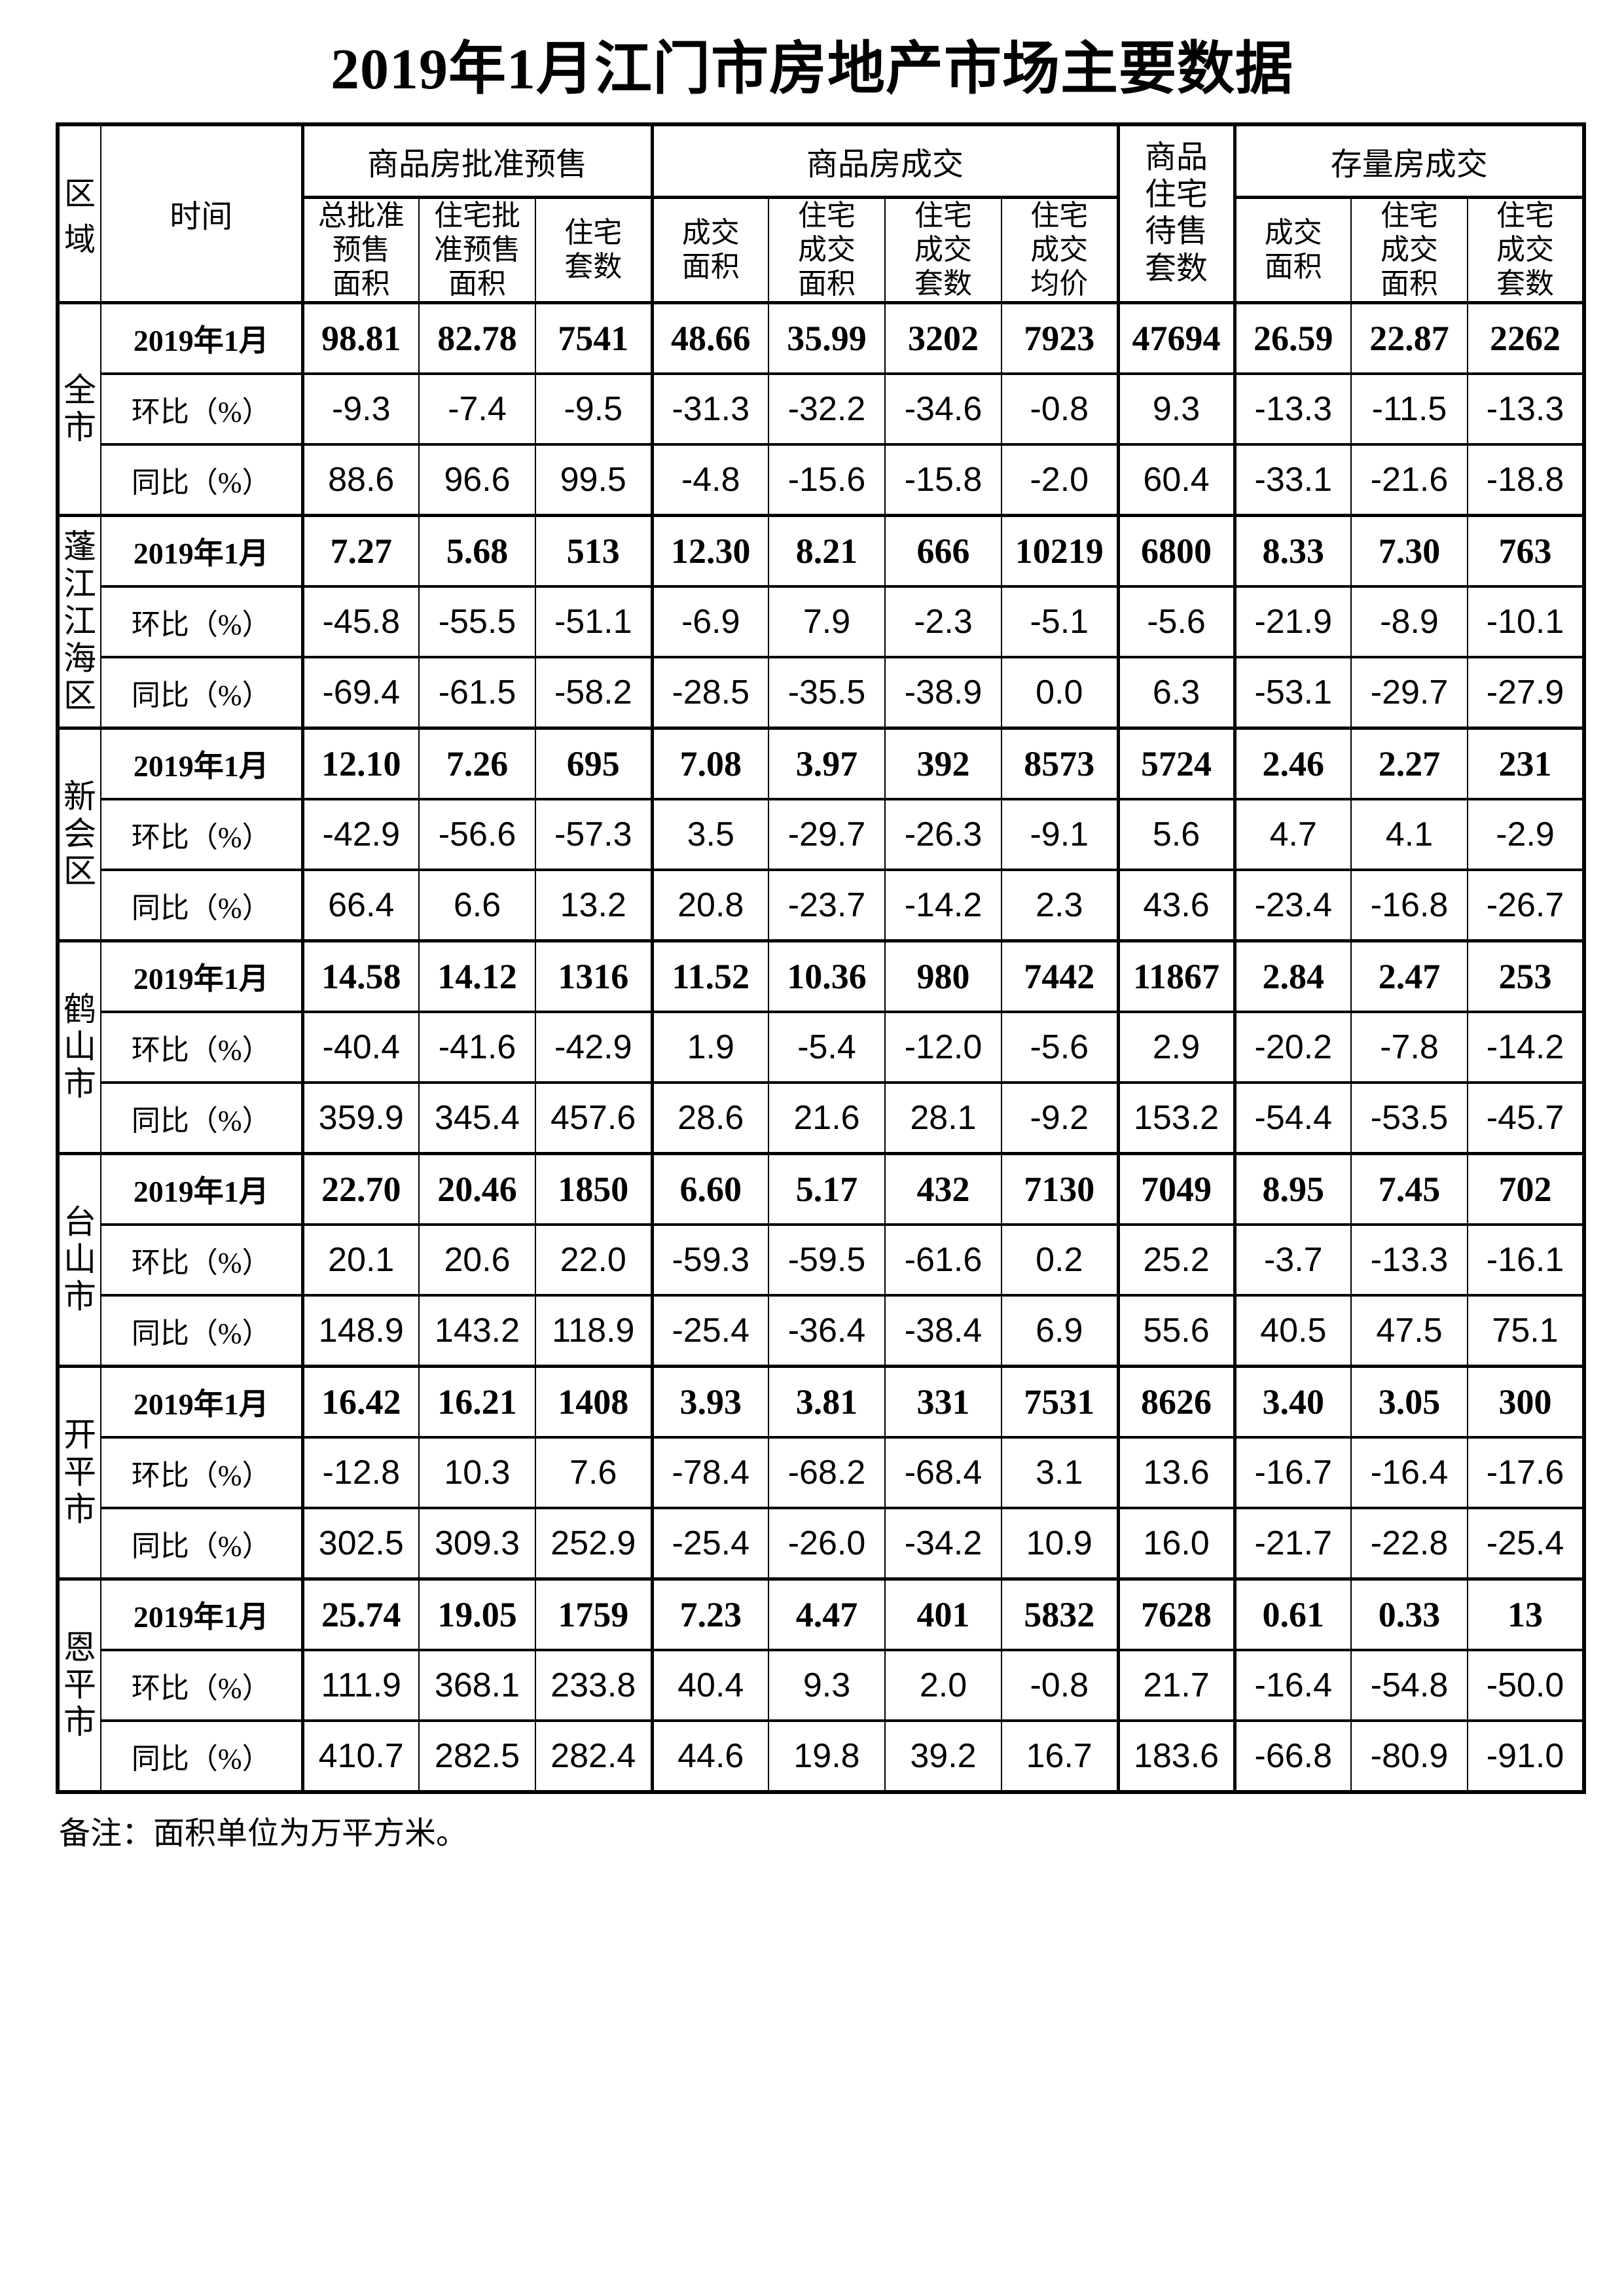 Image resolution: width=1624 pixels, height=2296 pixels. What do you see at coordinates (1526, 1330) in the screenshot?
I see `value-cell: 75.1` at bounding box center [1526, 1330].